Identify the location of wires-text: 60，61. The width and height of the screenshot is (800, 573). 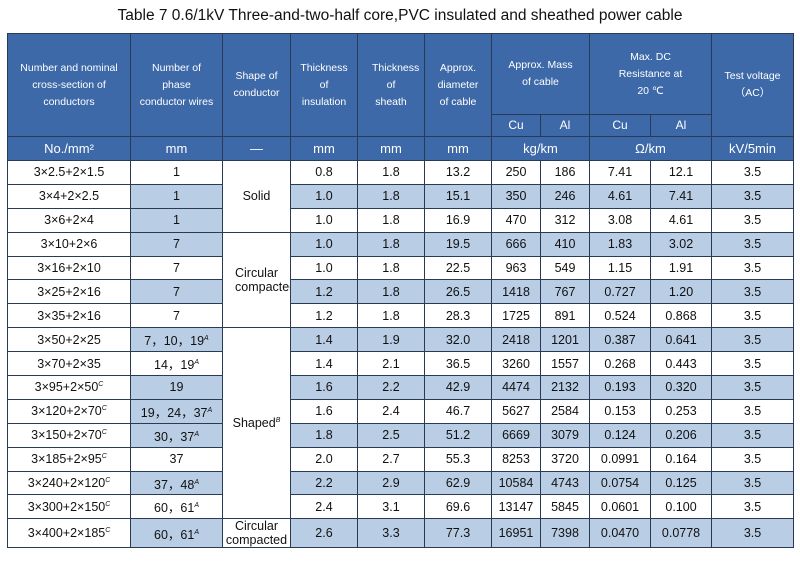
(174, 534).